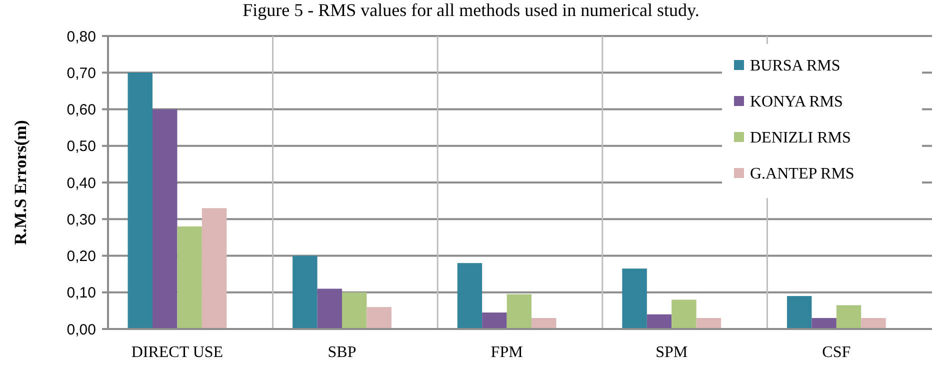 Image resolution: width=942 pixels, height=377 pixels. Describe the element at coordinates (796, 102) in the screenshot. I see `legend-label: KONYA RMS` at that location.